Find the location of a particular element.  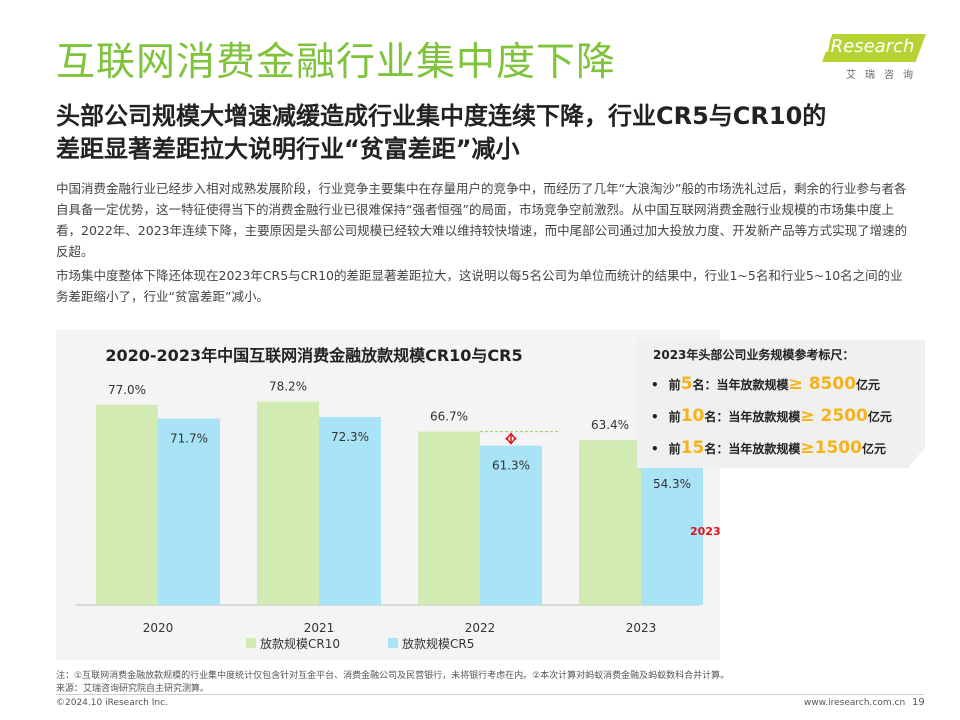

legend-swatch-cr5 is located at coordinates (393, 643).